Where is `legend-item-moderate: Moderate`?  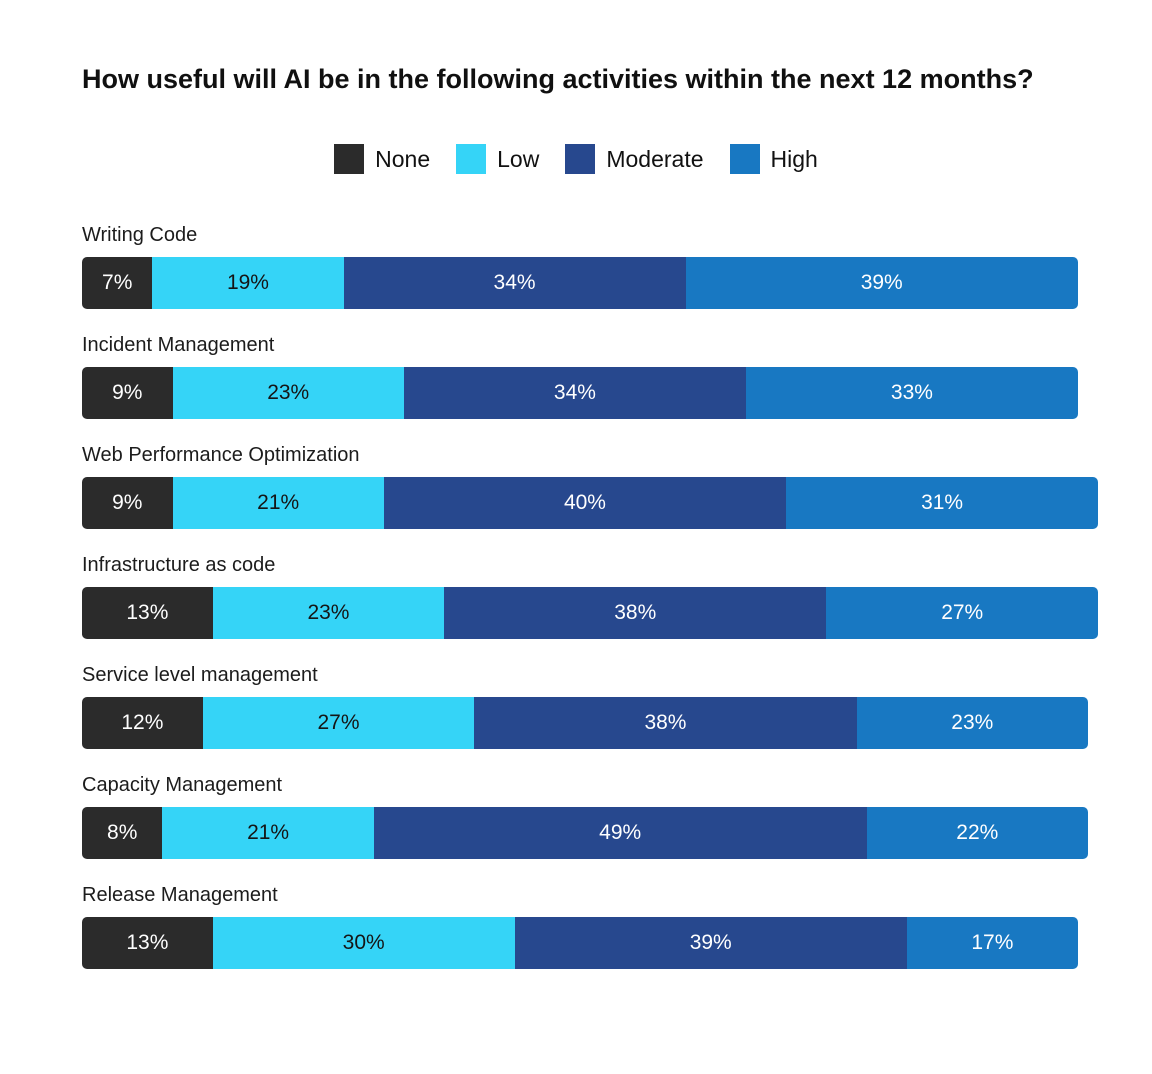 legend-item-moderate: Moderate is located at coordinates (634, 159).